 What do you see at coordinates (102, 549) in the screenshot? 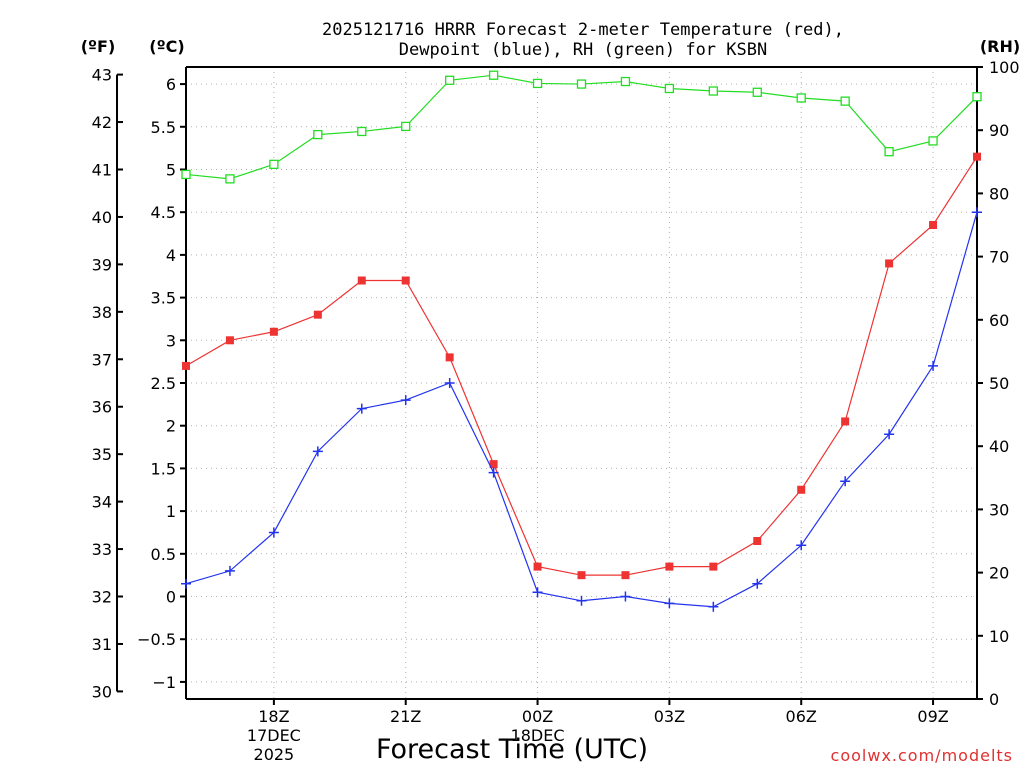
I see `fahrenheit-tick-label: 33` at bounding box center [102, 549].